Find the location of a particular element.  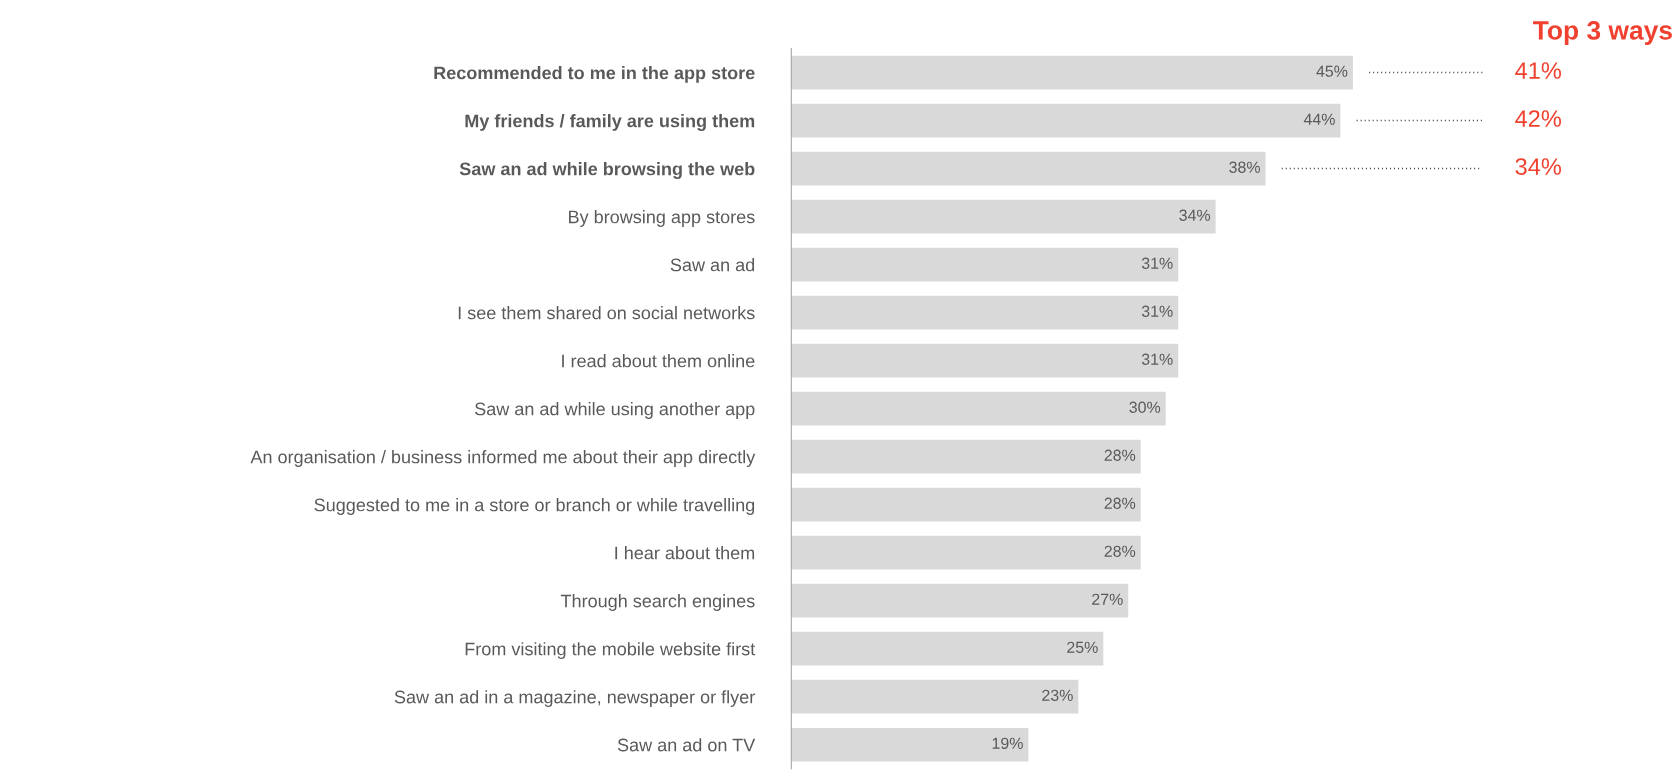

y-tick-label: My friends / family are using them is located at coordinates (610, 122).